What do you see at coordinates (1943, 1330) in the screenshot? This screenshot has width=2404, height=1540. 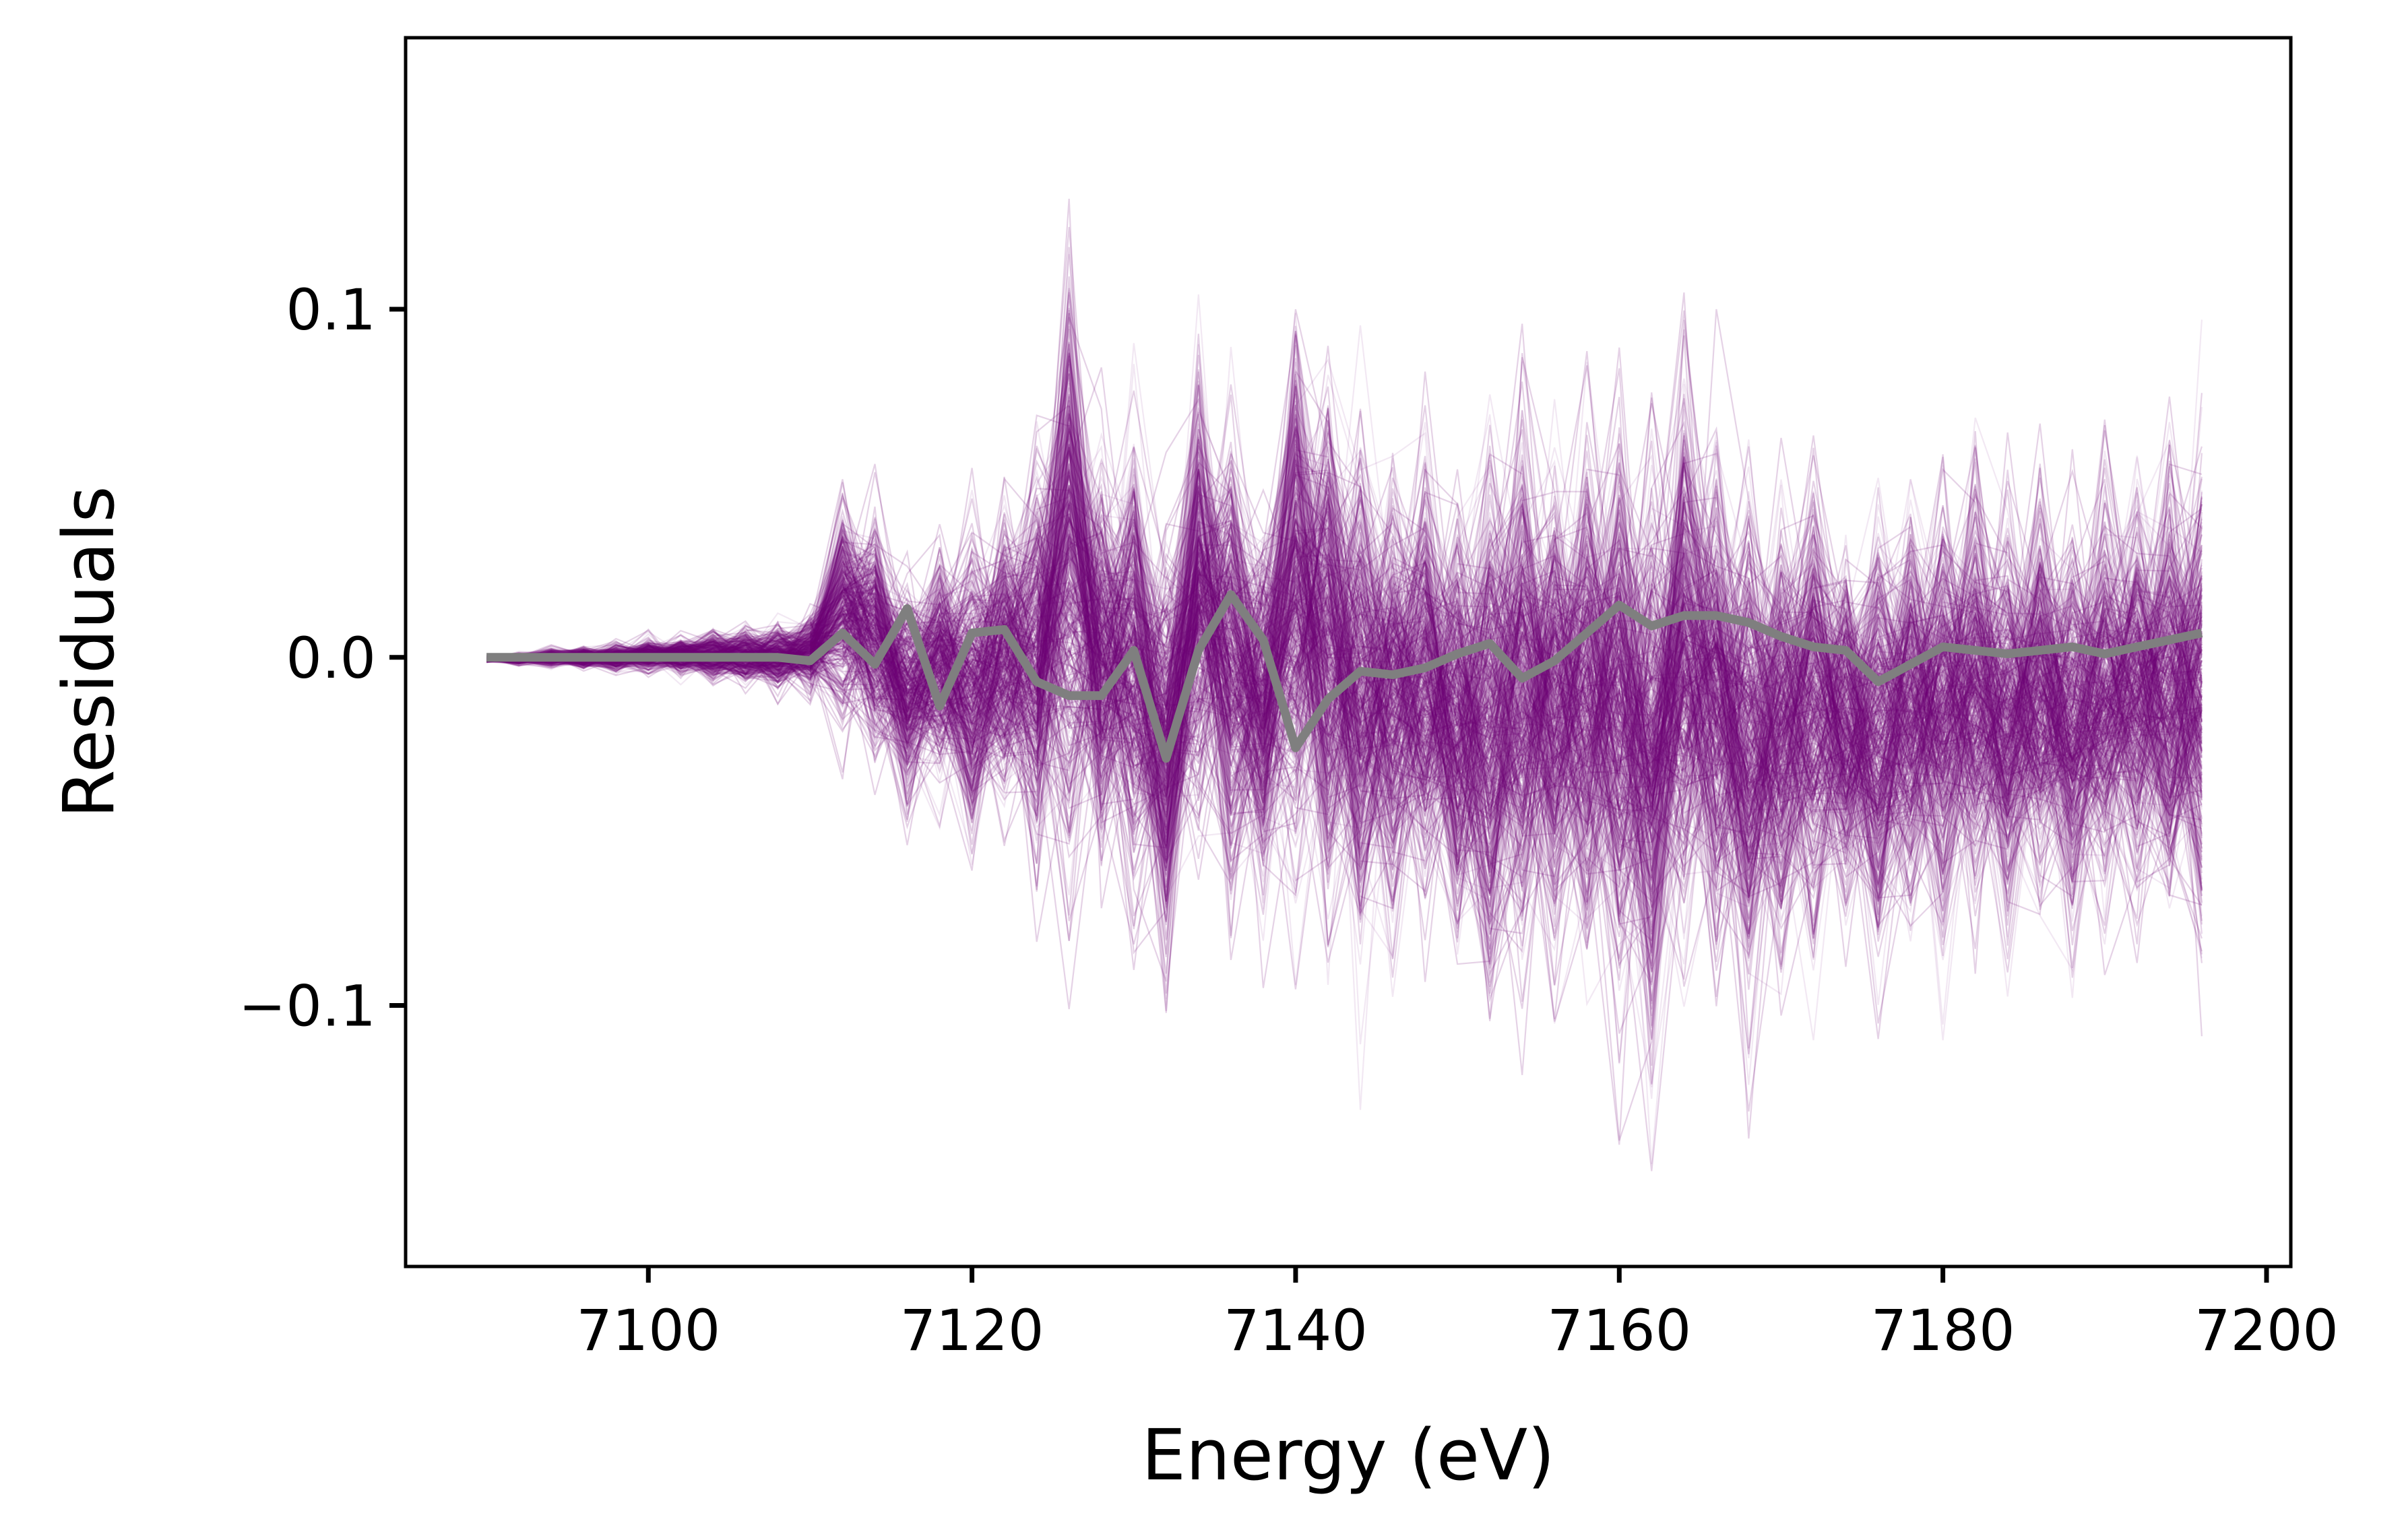 I see `x-tick-label: 7180` at bounding box center [1943, 1330].